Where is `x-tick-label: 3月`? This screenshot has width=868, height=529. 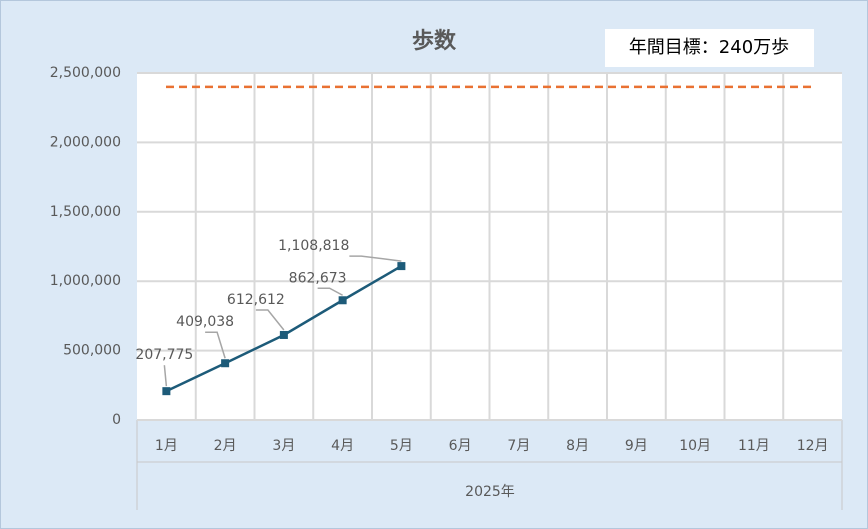 x-tick-label: 3月 is located at coordinates (283, 446).